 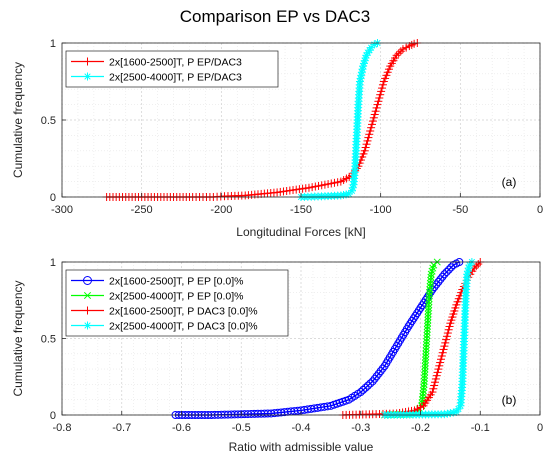 I want to click on x-tick-label: -0.2, so click(x=420, y=428).